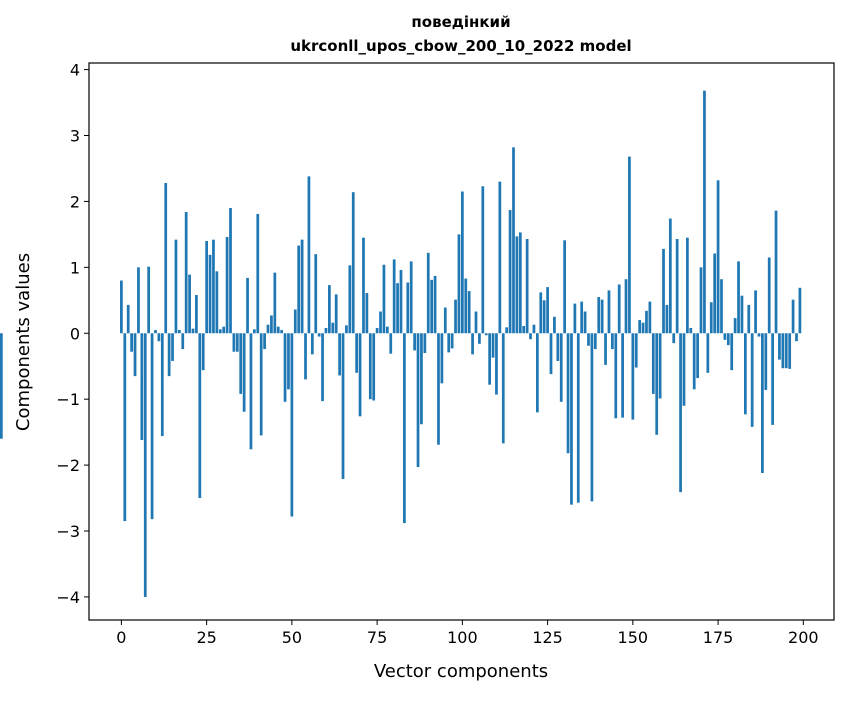  What do you see at coordinates (121, 637) in the screenshot?
I see `x-tick-label: 0` at bounding box center [121, 637].